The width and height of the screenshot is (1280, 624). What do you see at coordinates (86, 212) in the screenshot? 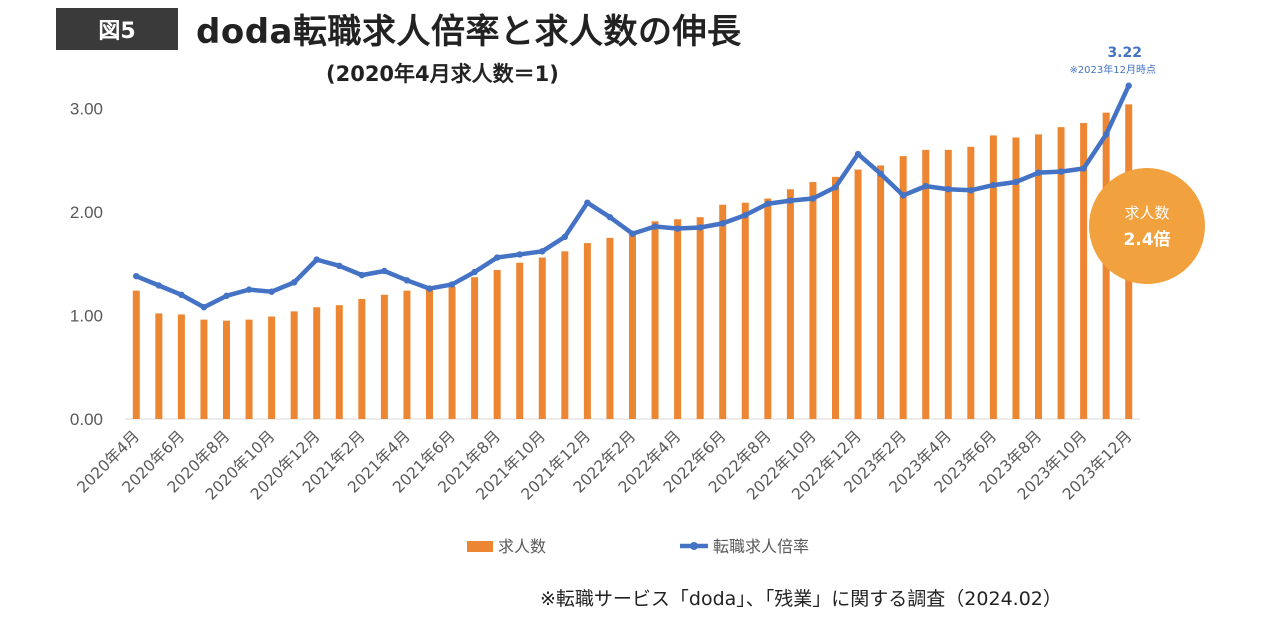
I see `y-tick-label: 2.00` at bounding box center [86, 212].